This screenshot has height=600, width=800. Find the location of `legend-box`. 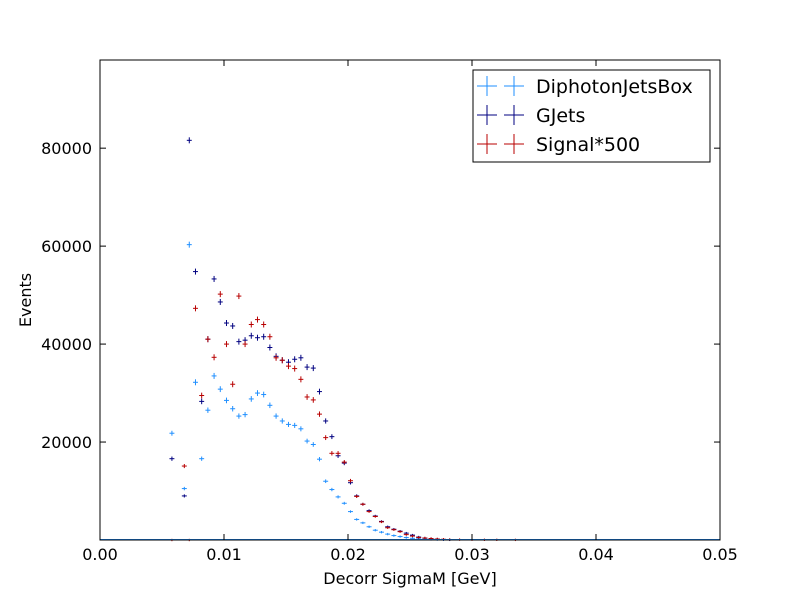

legend-box is located at coordinates (591, 116).